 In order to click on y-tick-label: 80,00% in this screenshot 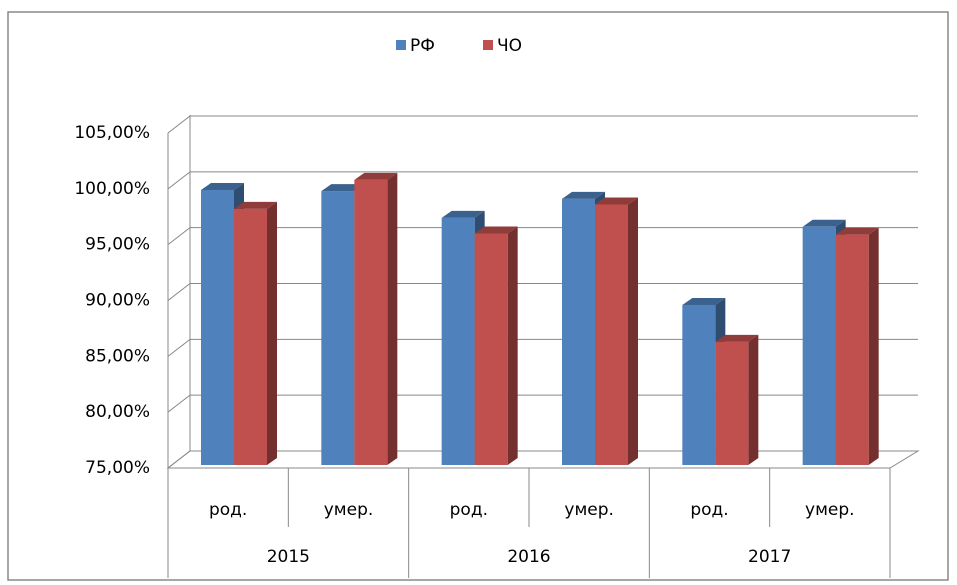, I will do `click(117, 412)`.